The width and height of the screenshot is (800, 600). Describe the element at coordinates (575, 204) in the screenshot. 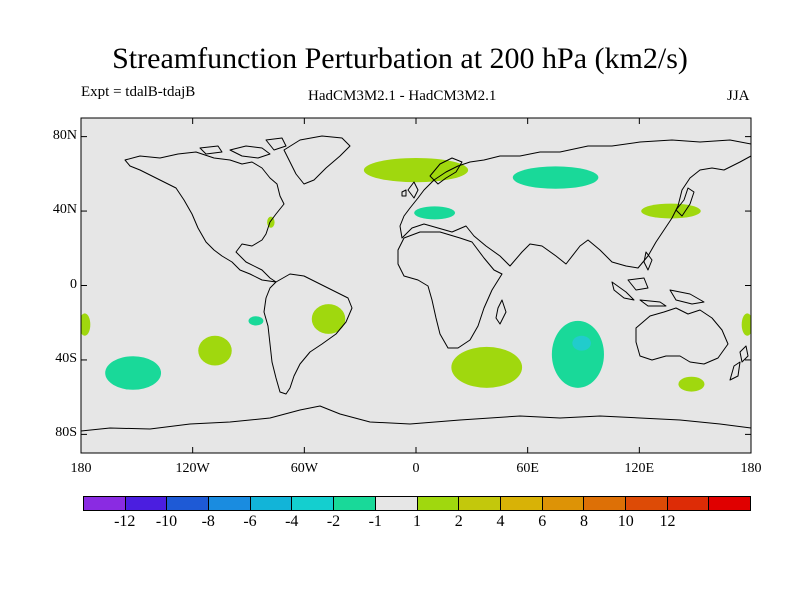

I see `coastline-eurasia` at that location.